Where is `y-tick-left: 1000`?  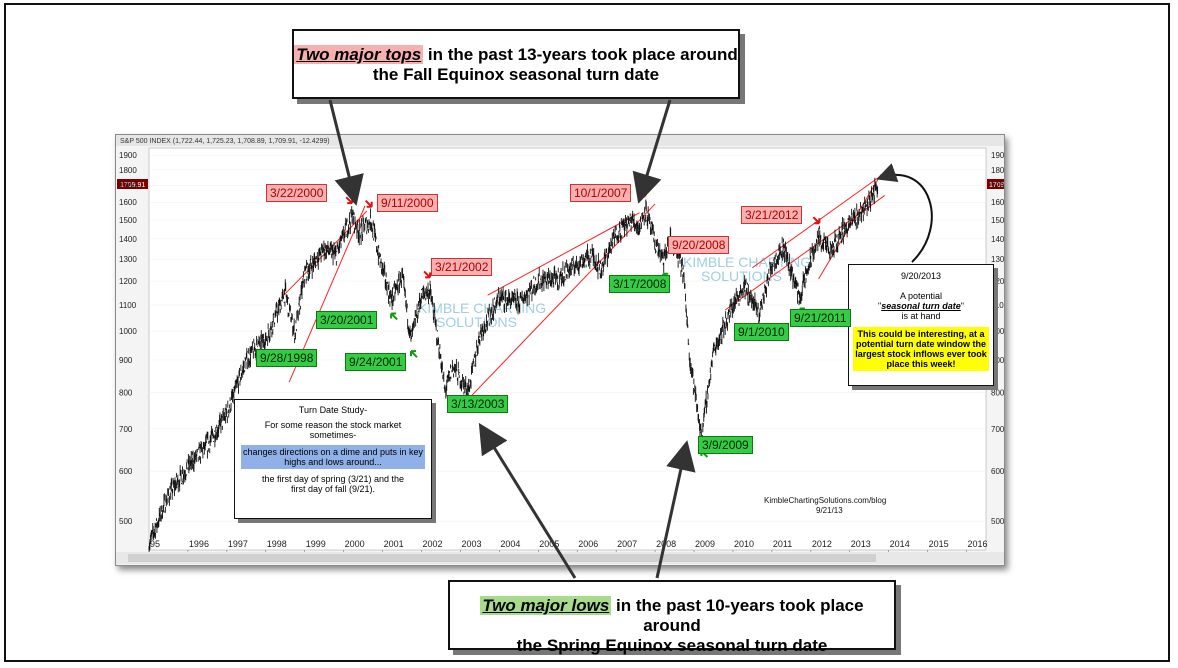
y-tick-left: 1000 is located at coordinates (128, 331).